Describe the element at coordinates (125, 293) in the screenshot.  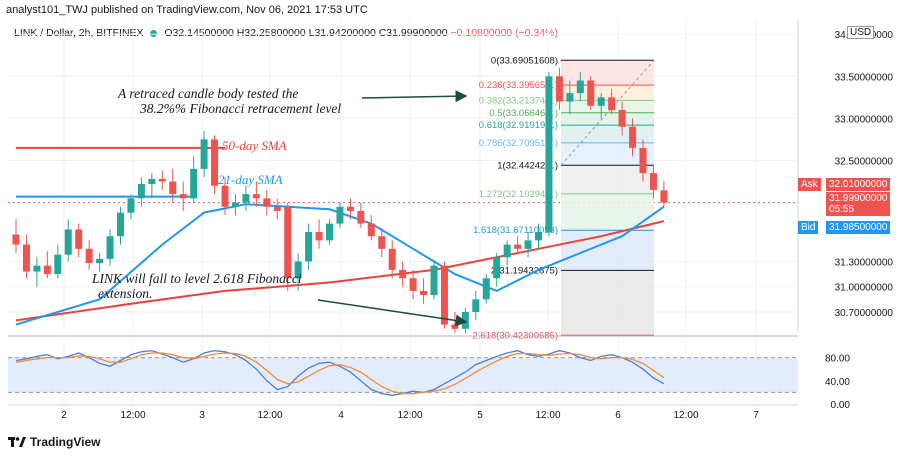
I see `link-annotation-line2: extension.` at that location.